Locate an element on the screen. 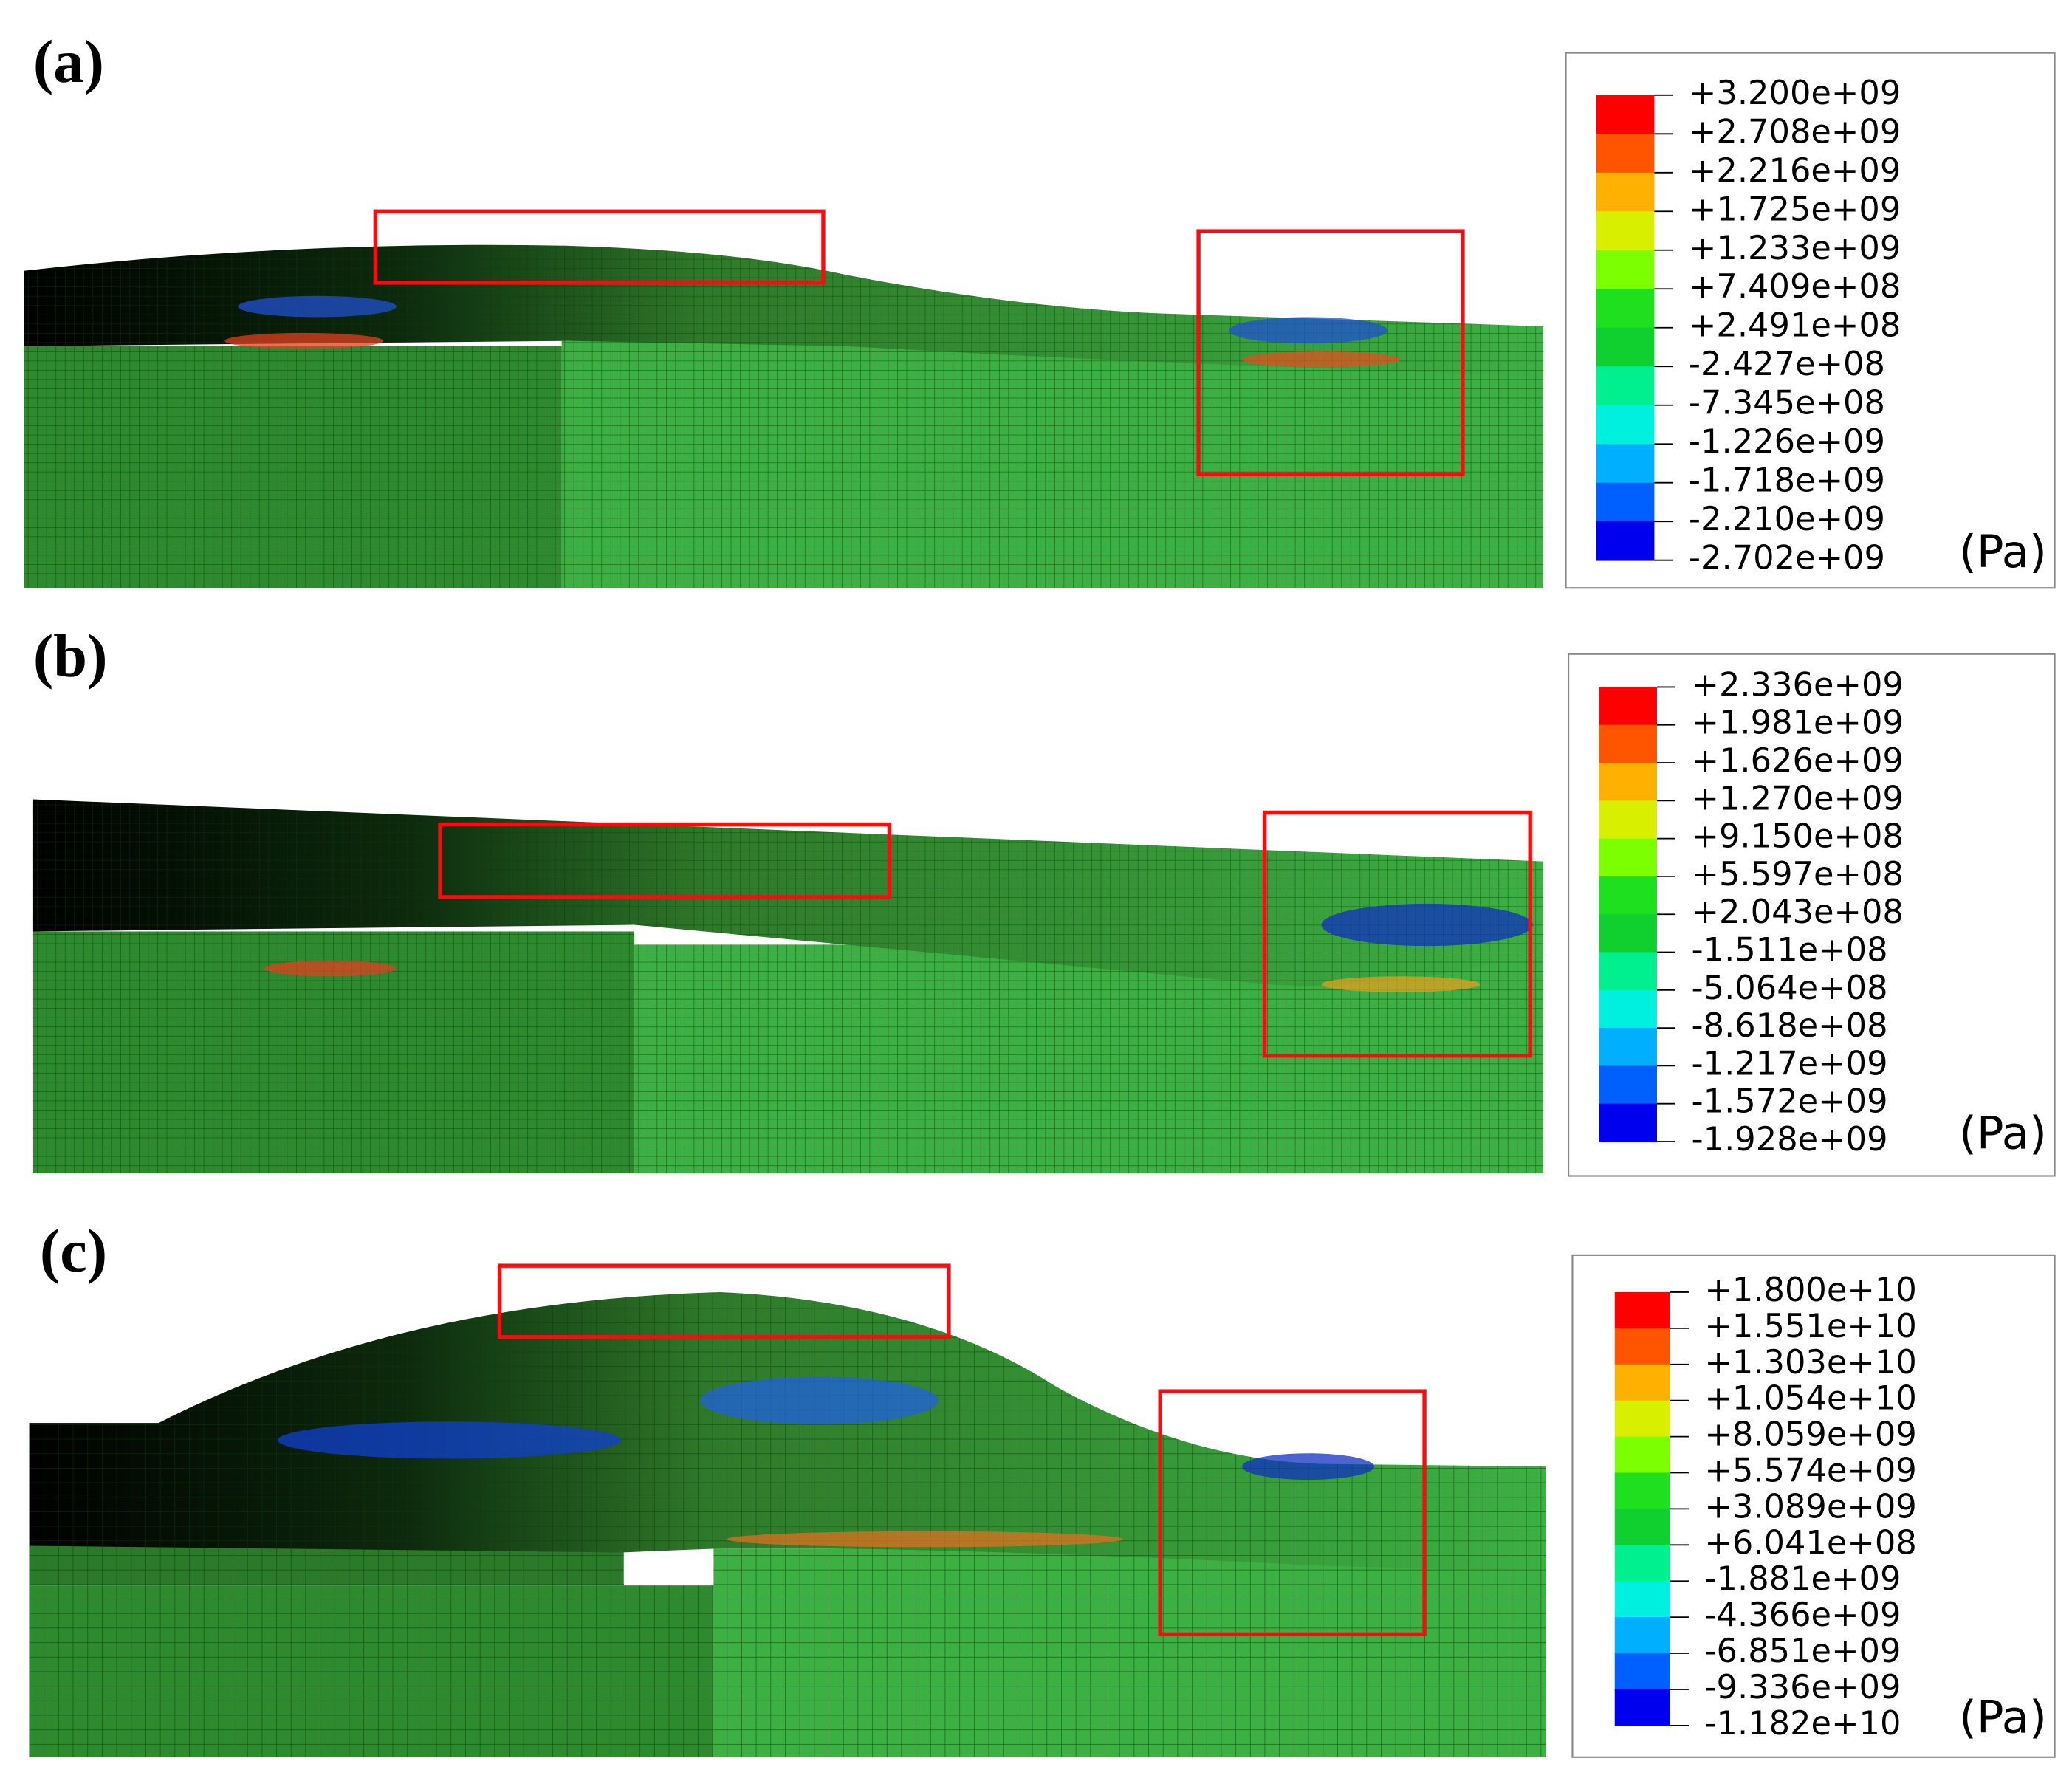 Image resolution: width=2072 pixels, height=1781 pixels. legend-label: +2.043e+08 is located at coordinates (1798, 911).